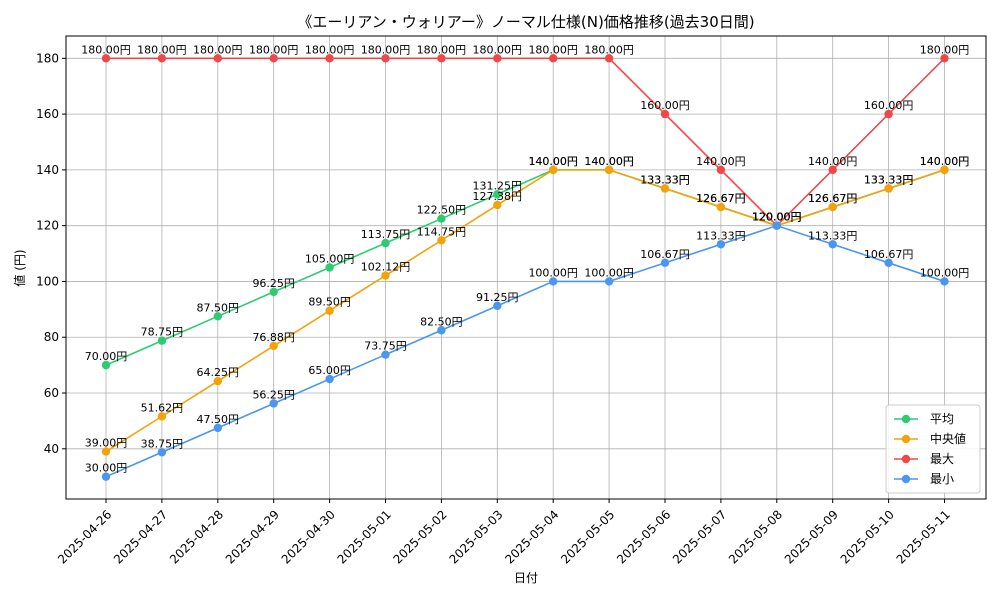 The image size is (1000, 600). Describe the element at coordinates (218, 307) in the screenshot. I see `data-label: 87.50円` at that location.